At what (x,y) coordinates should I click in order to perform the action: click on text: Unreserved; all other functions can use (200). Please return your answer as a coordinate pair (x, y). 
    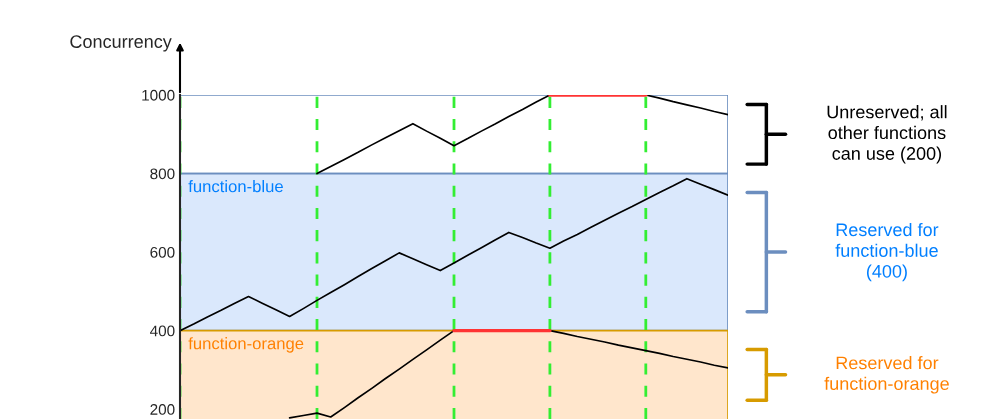
    Looking at the image, I should click on (887, 134).